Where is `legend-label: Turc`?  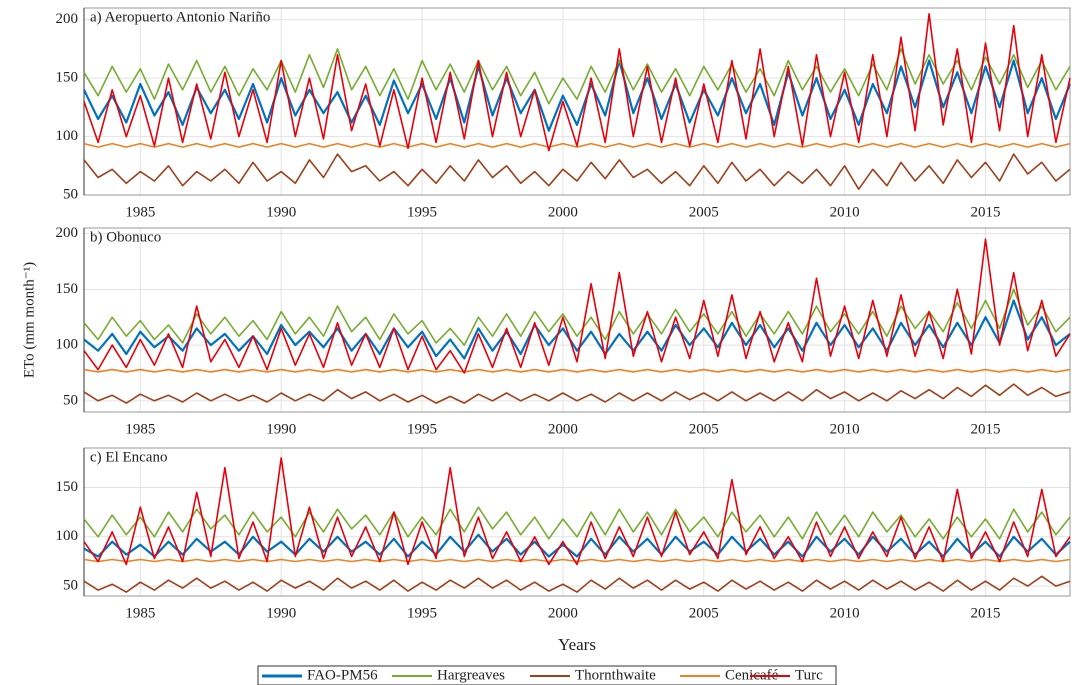
legend-label: Turc is located at coordinates (809, 675).